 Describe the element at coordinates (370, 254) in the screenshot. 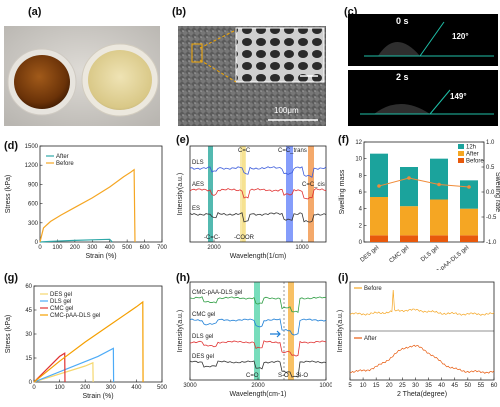

I see `chart-f-xtick-label: DES gel` at that location.